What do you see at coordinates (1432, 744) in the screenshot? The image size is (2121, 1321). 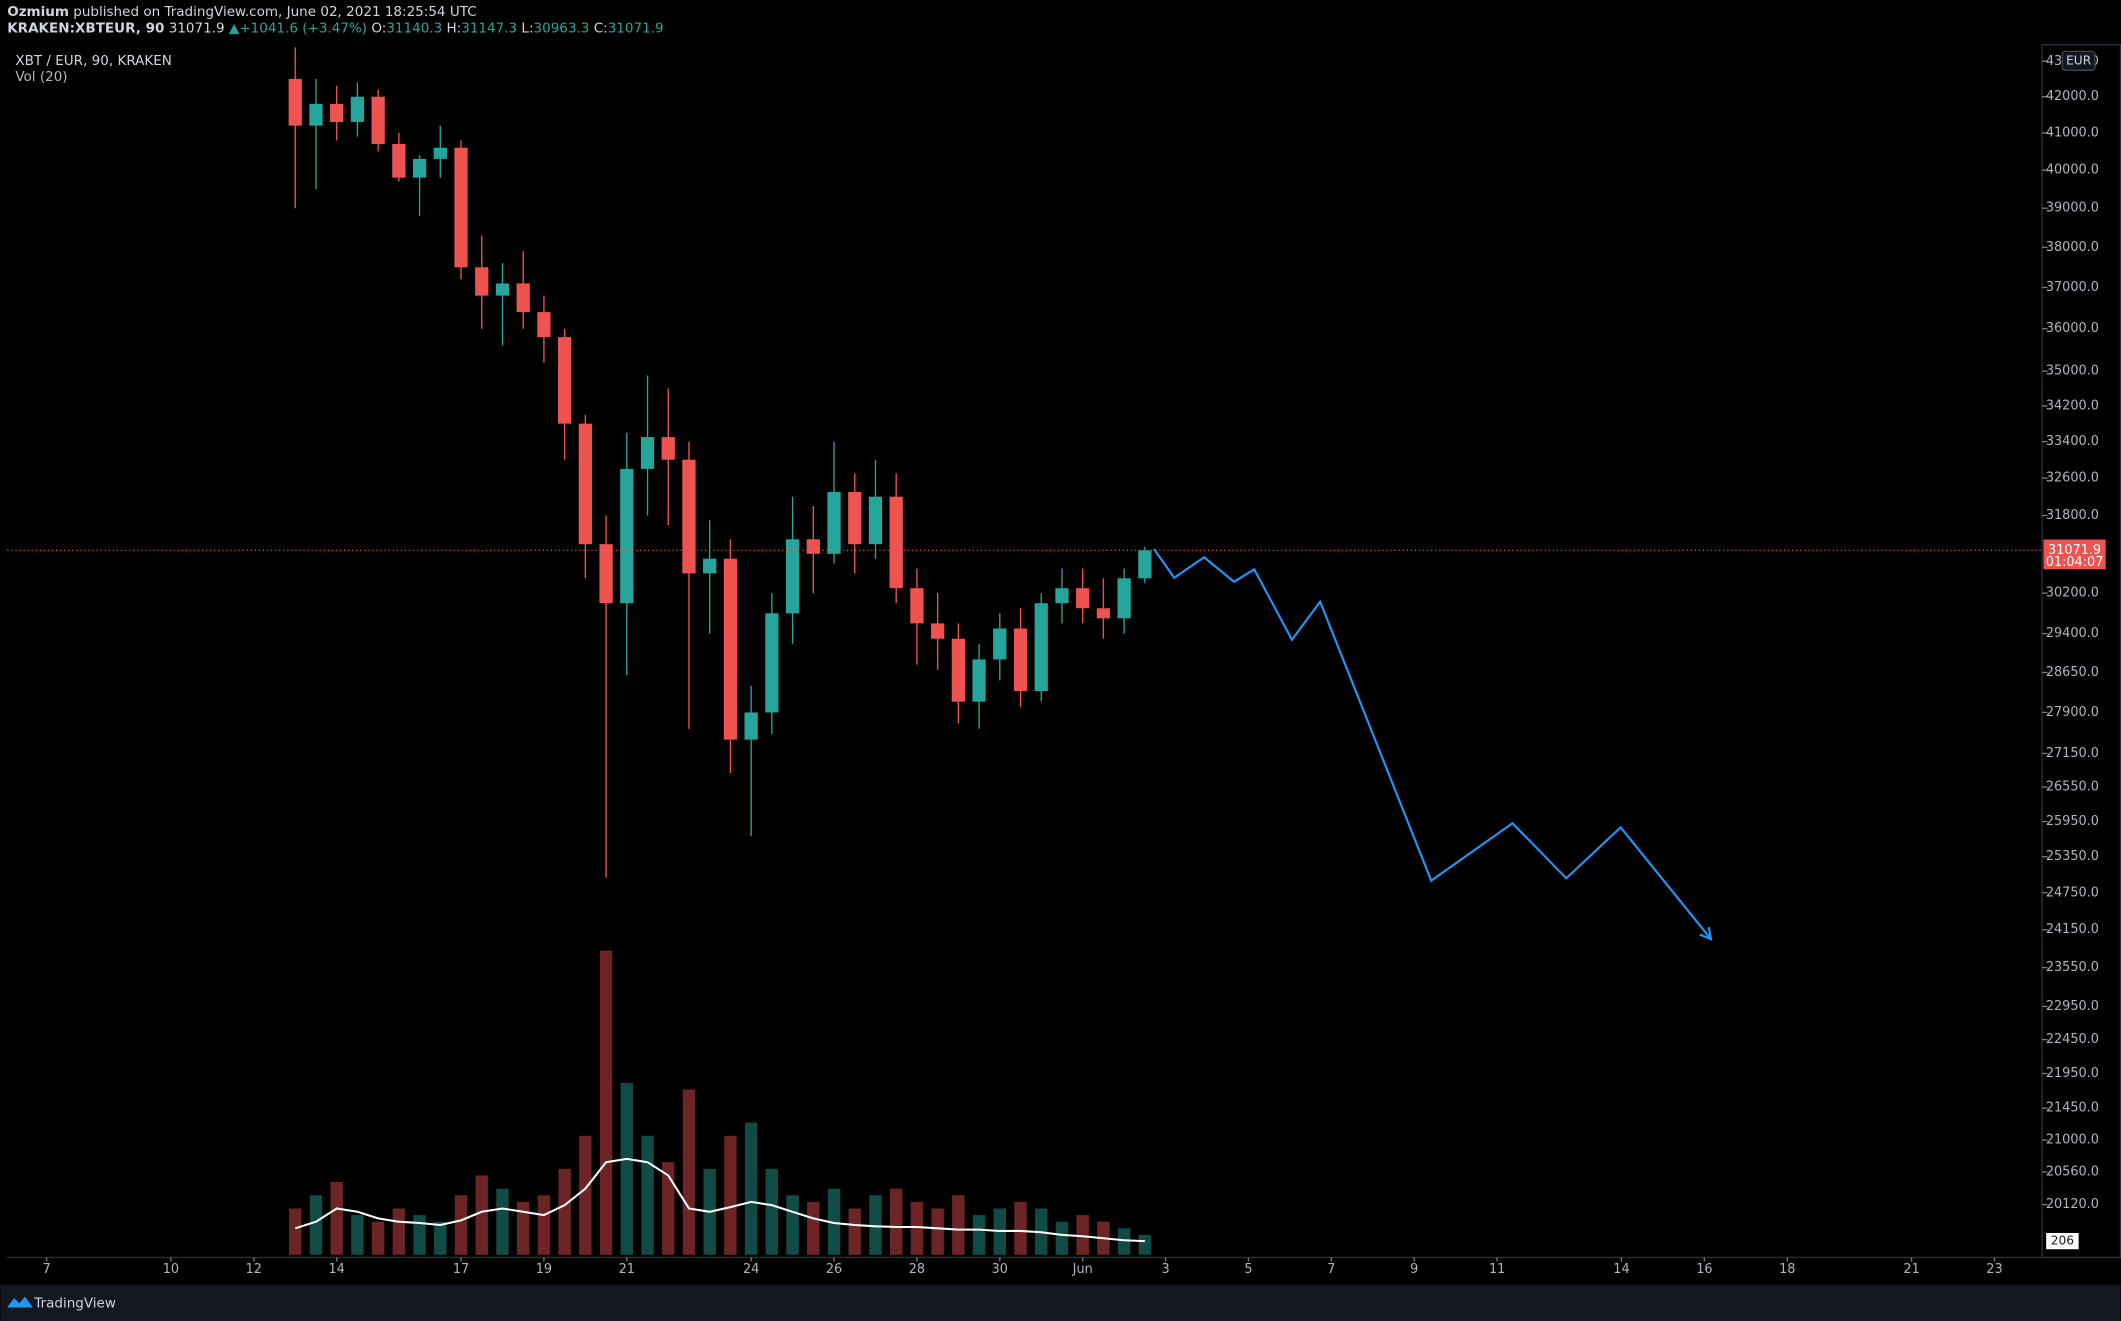 I see `projection-line` at bounding box center [1432, 744].